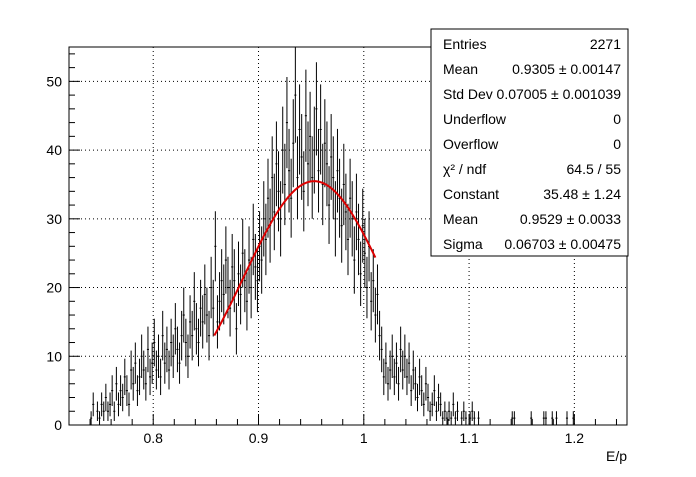 Image resolution: width=696 pixels, height=477 pixels. What do you see at coordinates (616, 456) in the screenshot?
I see `x-axis-label: E/p` at bounding box center [616, 456].